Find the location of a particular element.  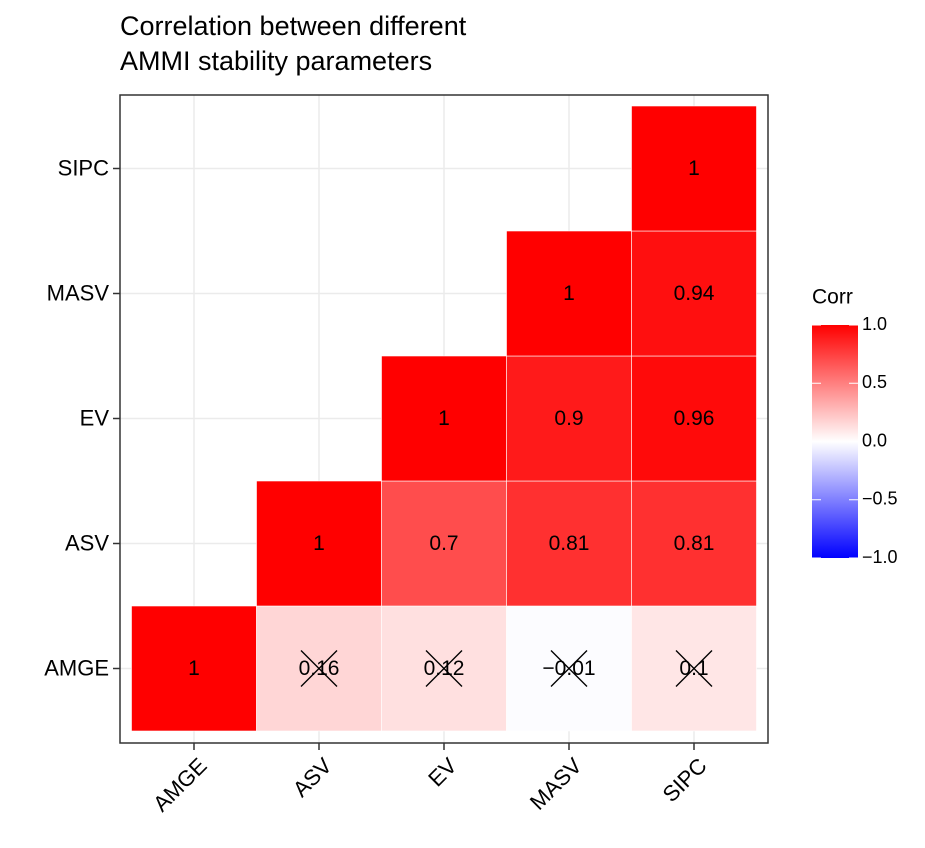

colorbar-tick-label: 0.5 is located at coordinates (874, 382).